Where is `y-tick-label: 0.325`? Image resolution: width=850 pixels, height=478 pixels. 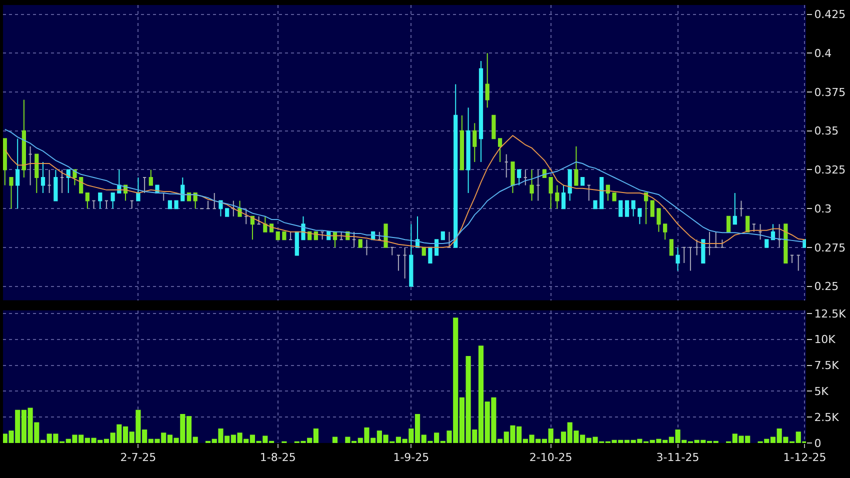 y-tick-label: 0.325 is located at coordinates (830, 170).